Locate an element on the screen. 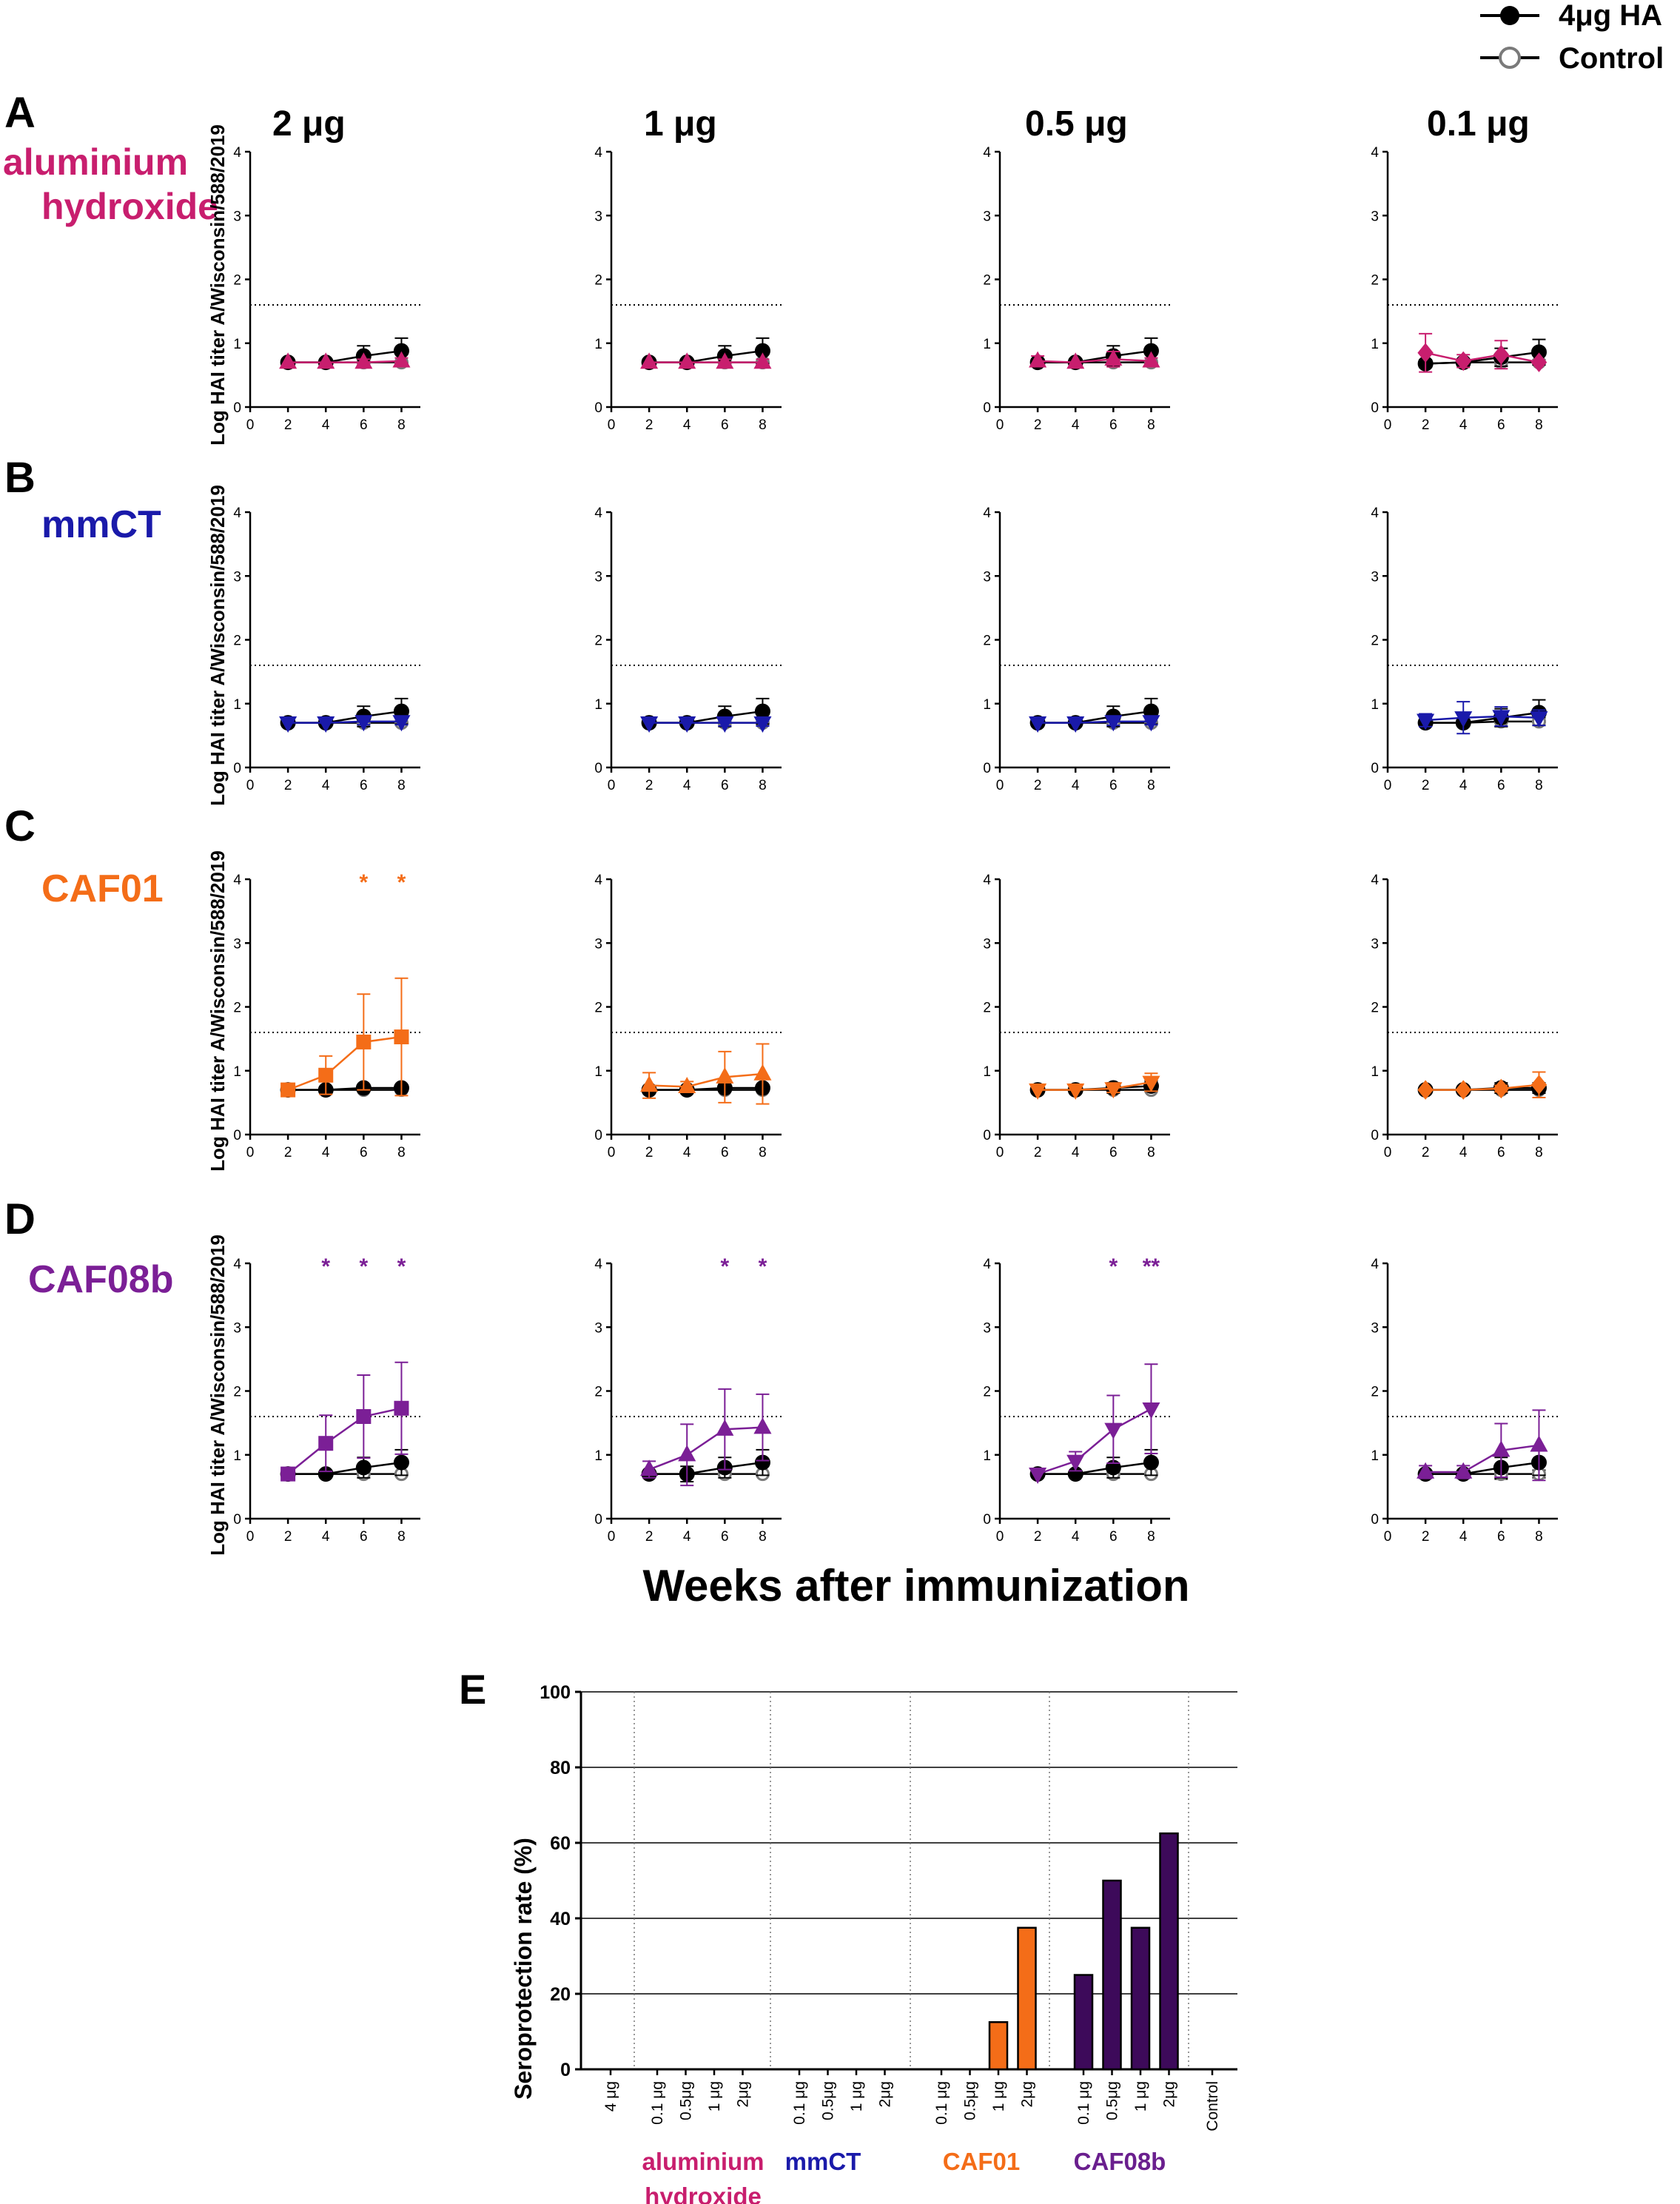 The height and width of the screenshot is (2204, 1680). legend-marker-control-icon is located at coordinates (1510, 58).